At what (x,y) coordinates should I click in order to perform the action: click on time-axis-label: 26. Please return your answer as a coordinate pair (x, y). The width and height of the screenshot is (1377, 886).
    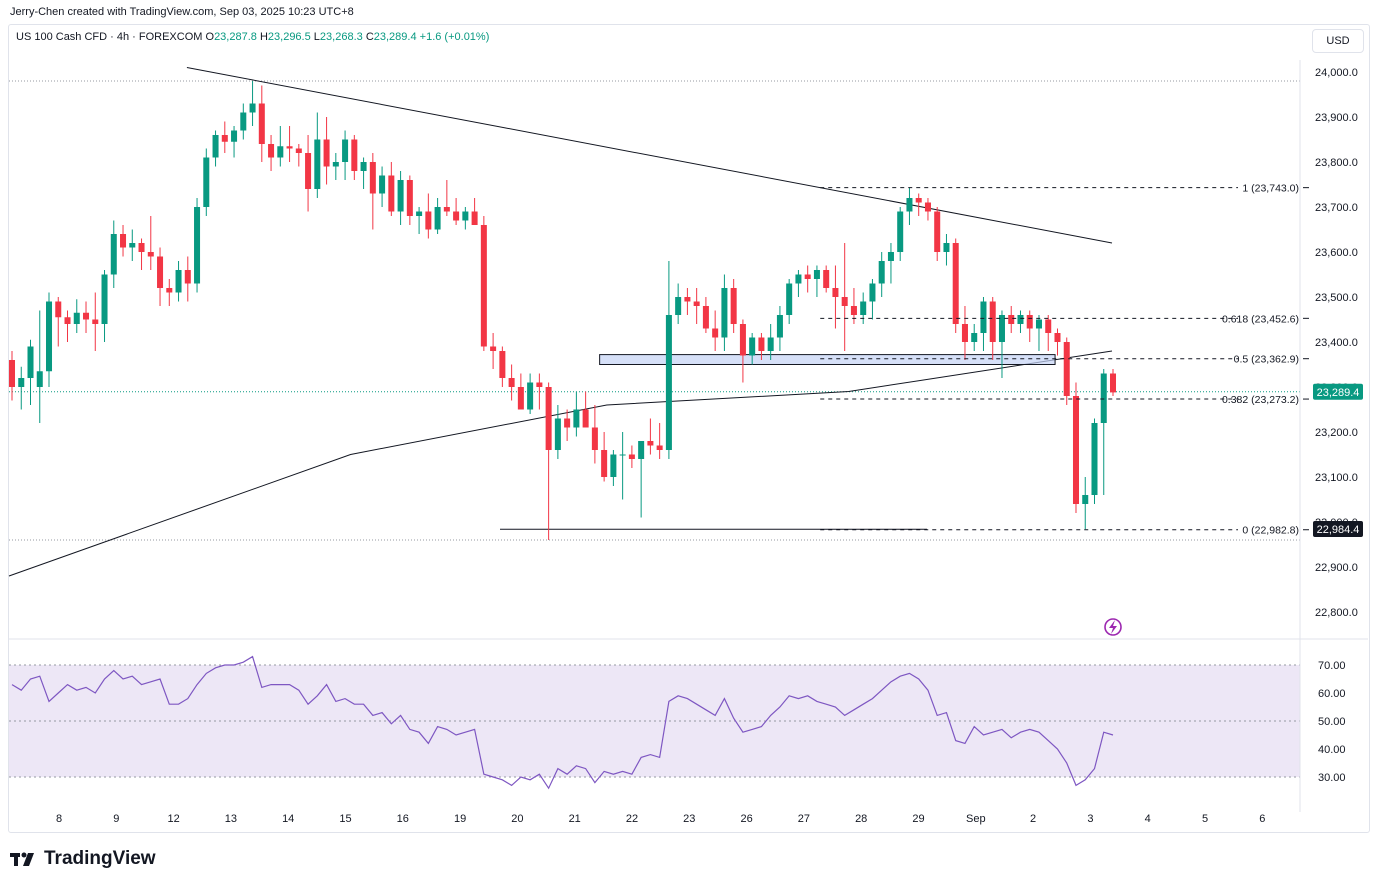
    Looking at the image, I should click on (746, 819).